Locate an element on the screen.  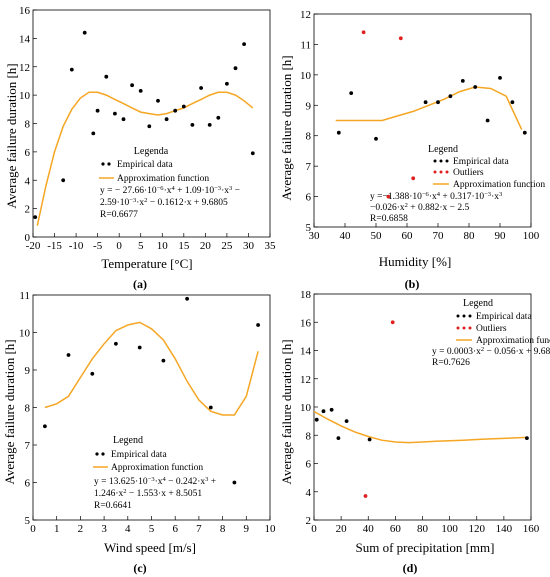
panel-d-xtick-label: 120 is located at coordinates (477, 529).